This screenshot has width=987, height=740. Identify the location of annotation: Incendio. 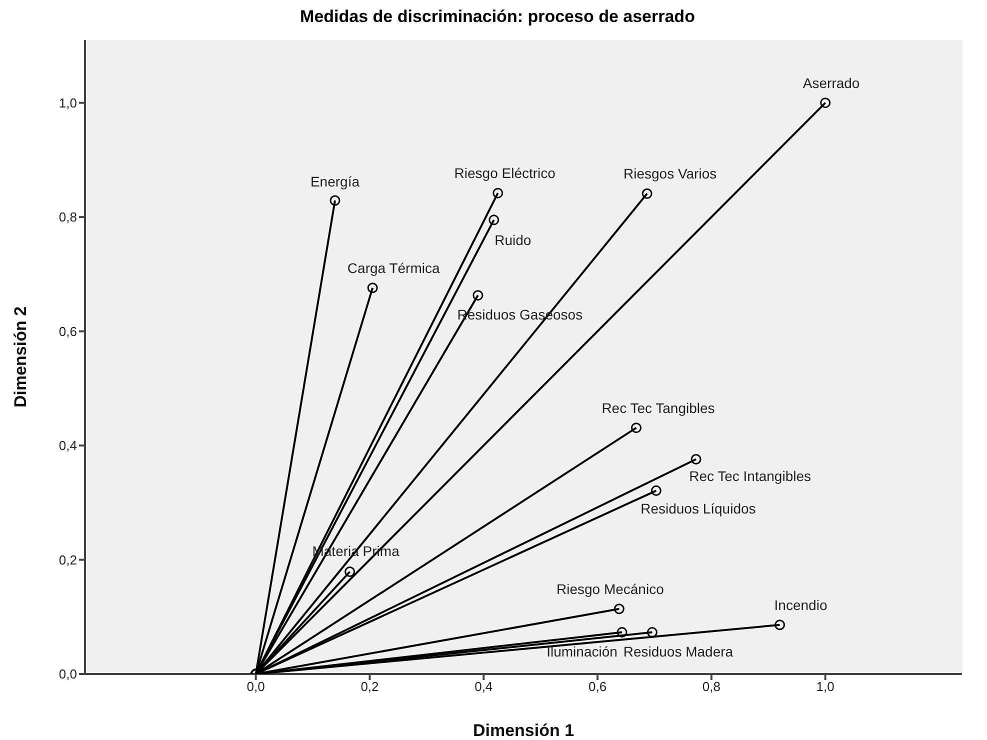
(801, 604).